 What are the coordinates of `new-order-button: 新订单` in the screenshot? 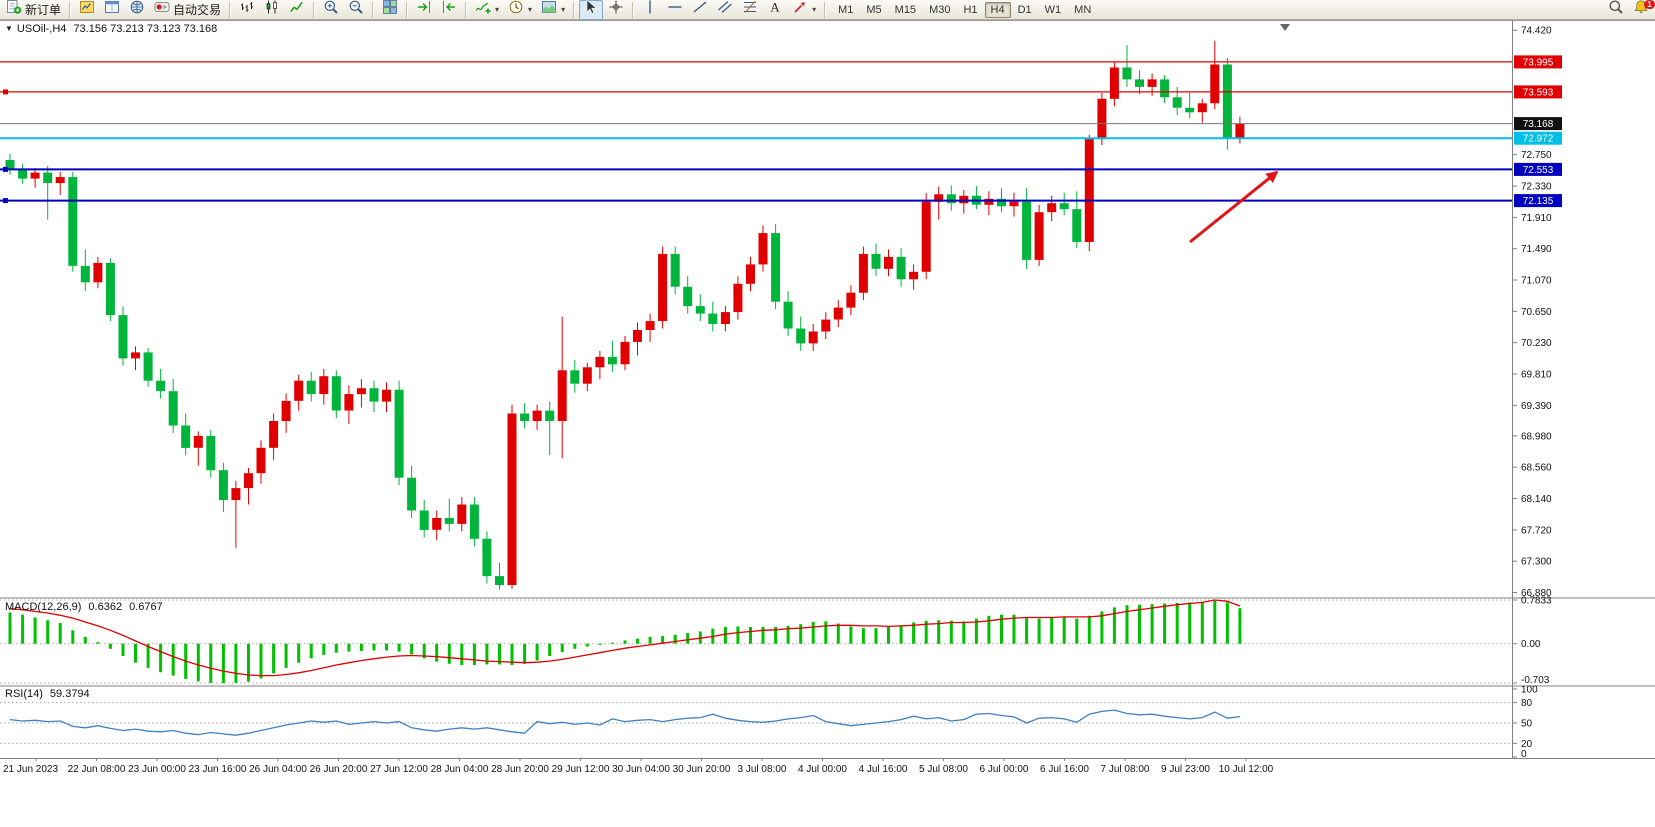 It's located at (33, 10).